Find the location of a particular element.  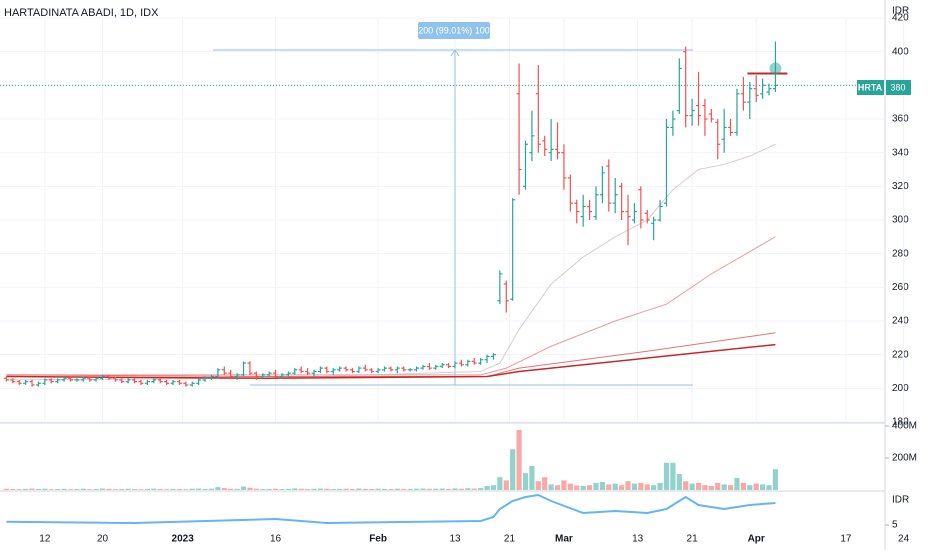

symbol: HRTA is located at coordinates (870, 87).